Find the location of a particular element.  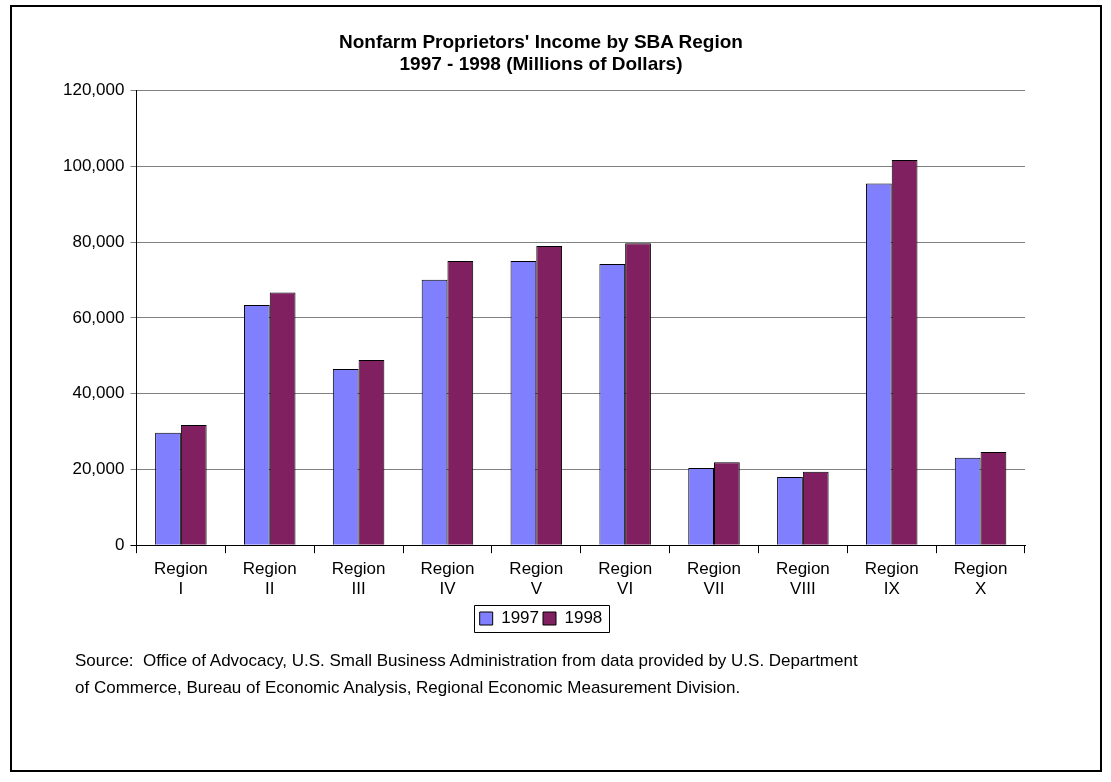

legend-label: 1997 is located at coordinates (520, 618).